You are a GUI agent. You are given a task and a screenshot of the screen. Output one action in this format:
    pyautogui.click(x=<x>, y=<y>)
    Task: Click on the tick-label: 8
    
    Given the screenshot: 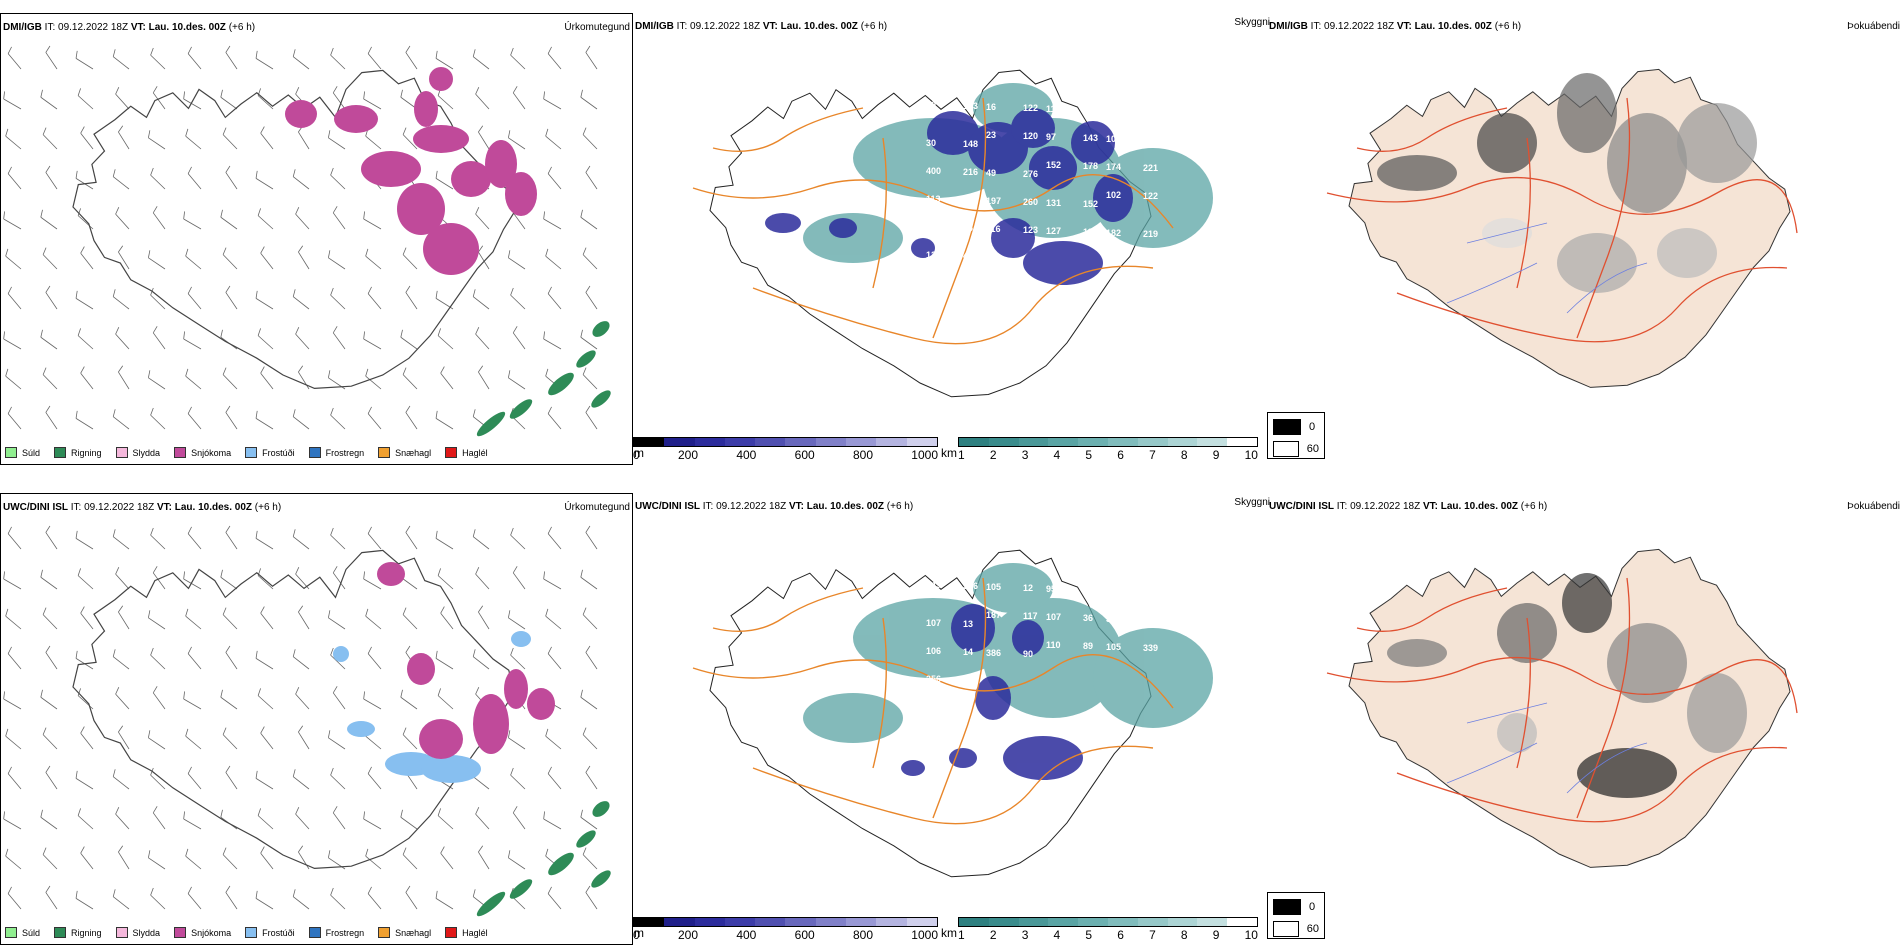 What is the action you would take?
    pyautogui.click(x=1184, y=935)
    